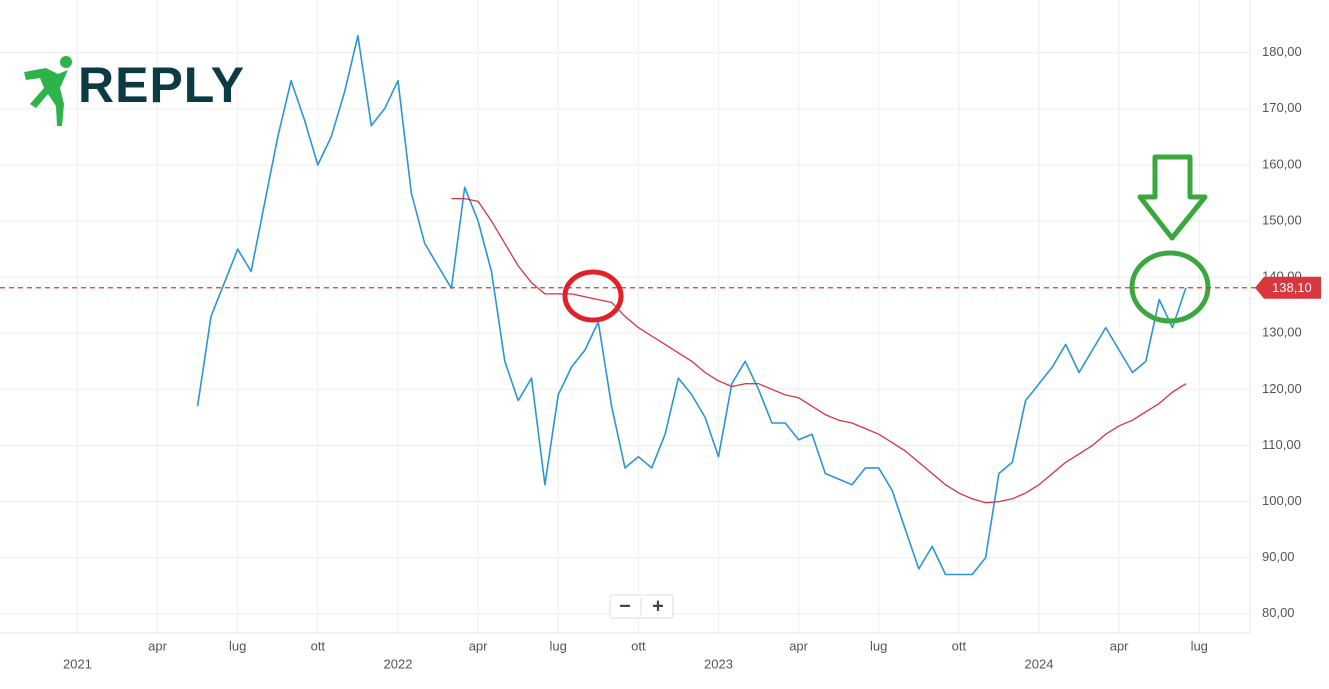  What do you see at coordinates (1278, 556) in the screenshot?
I see `y-tick-label: 90,00` at bounding box center [1278, 556].